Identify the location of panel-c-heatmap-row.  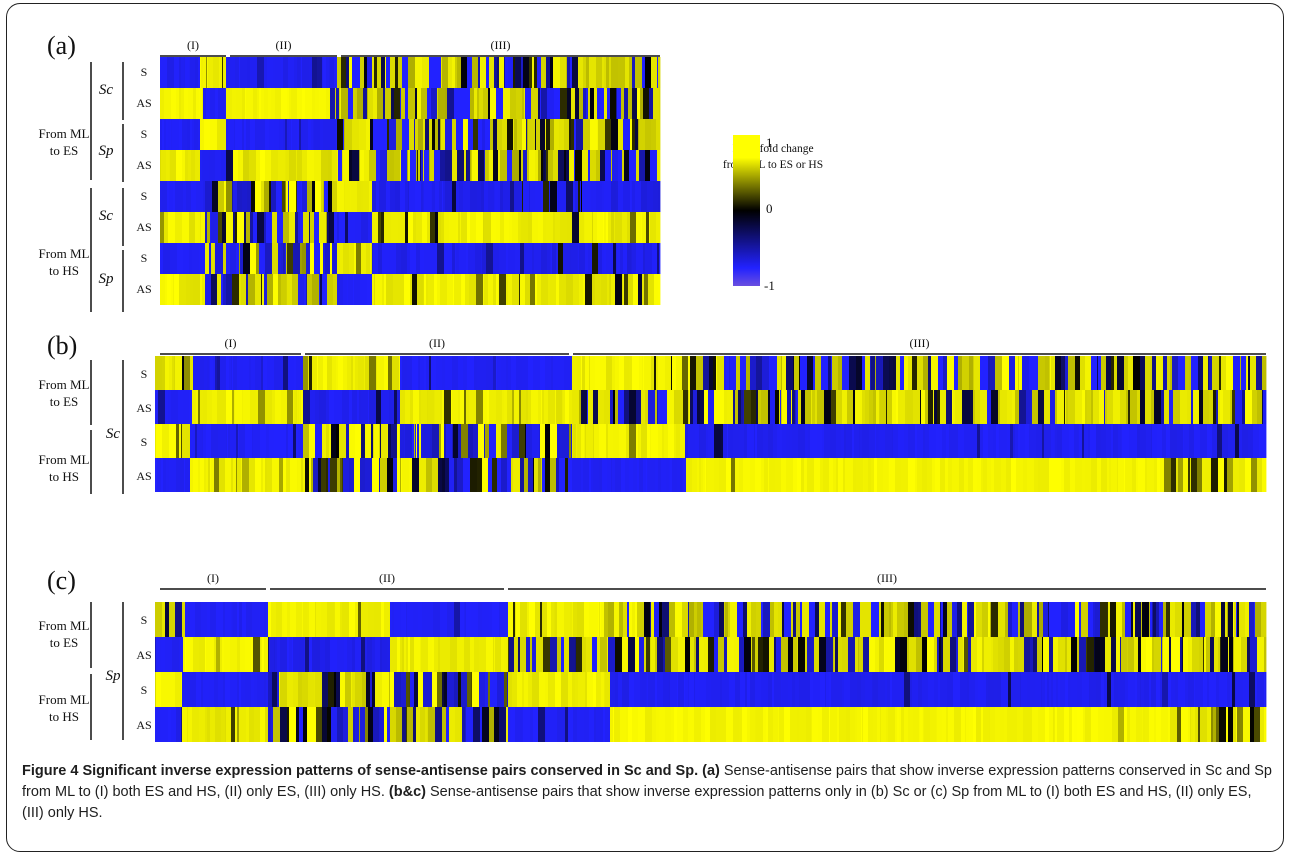
(711, 689).